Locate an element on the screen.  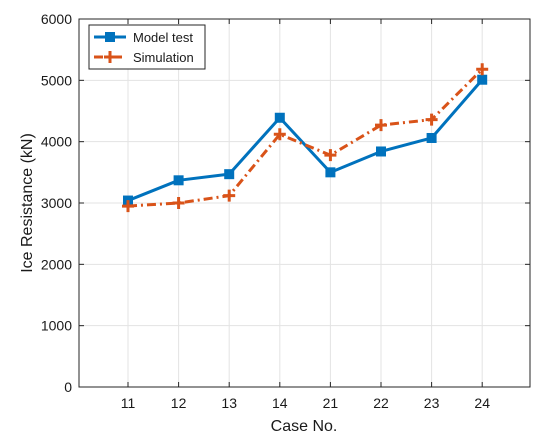
x-tick-label: 23 is located at coordinates (432, 403).